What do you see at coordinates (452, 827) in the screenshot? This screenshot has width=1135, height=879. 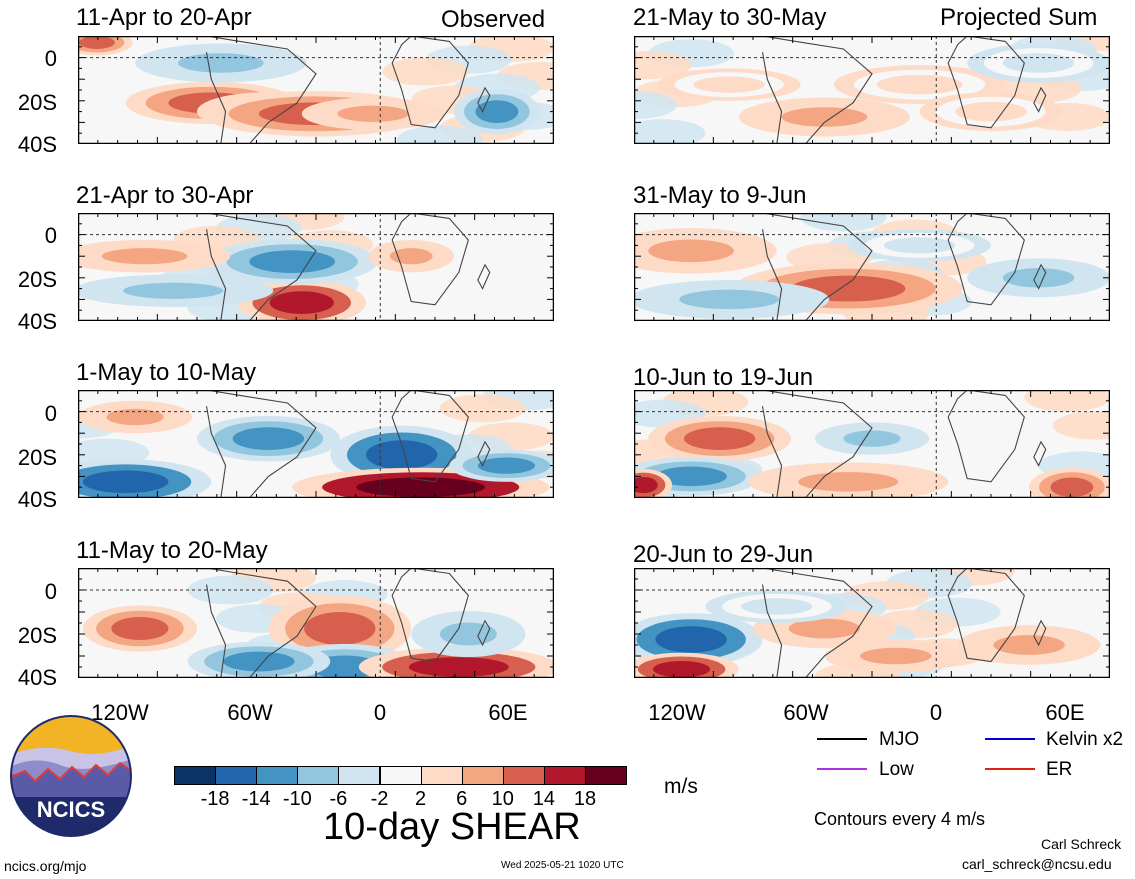 I see `chart-title: 10-day SHEAR` at bounding box center [452, 827].